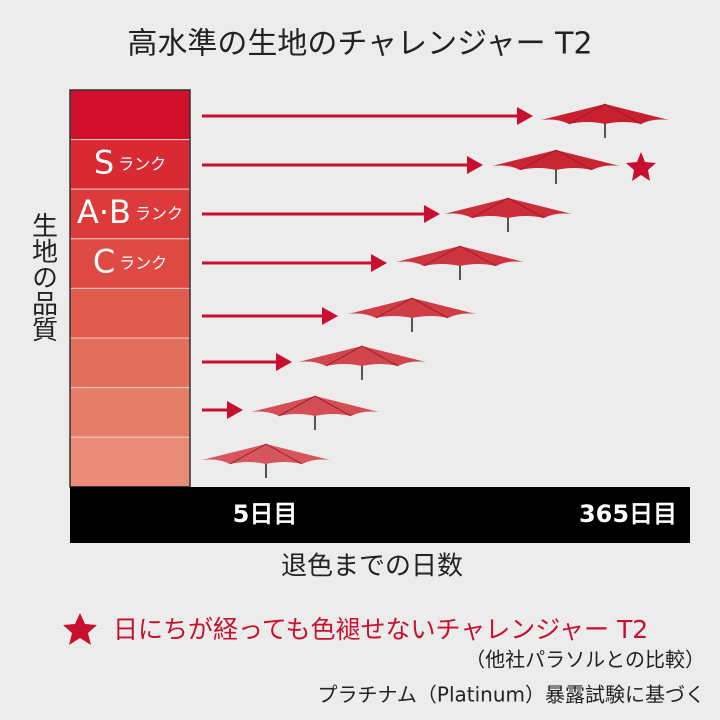 The height and width of the screenshot is (720, 720). I want to click on start-label: 5日目, so click(265, 514).